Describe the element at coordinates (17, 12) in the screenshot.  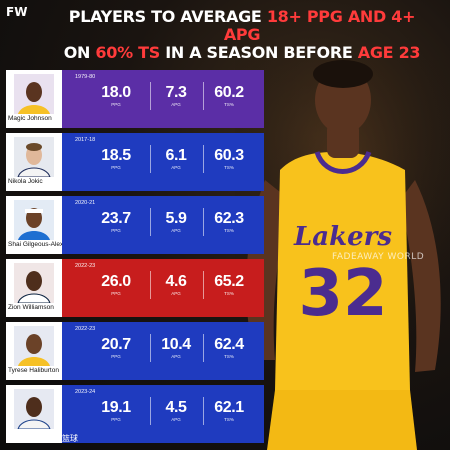
I see `brand-logo: FW` at that location.